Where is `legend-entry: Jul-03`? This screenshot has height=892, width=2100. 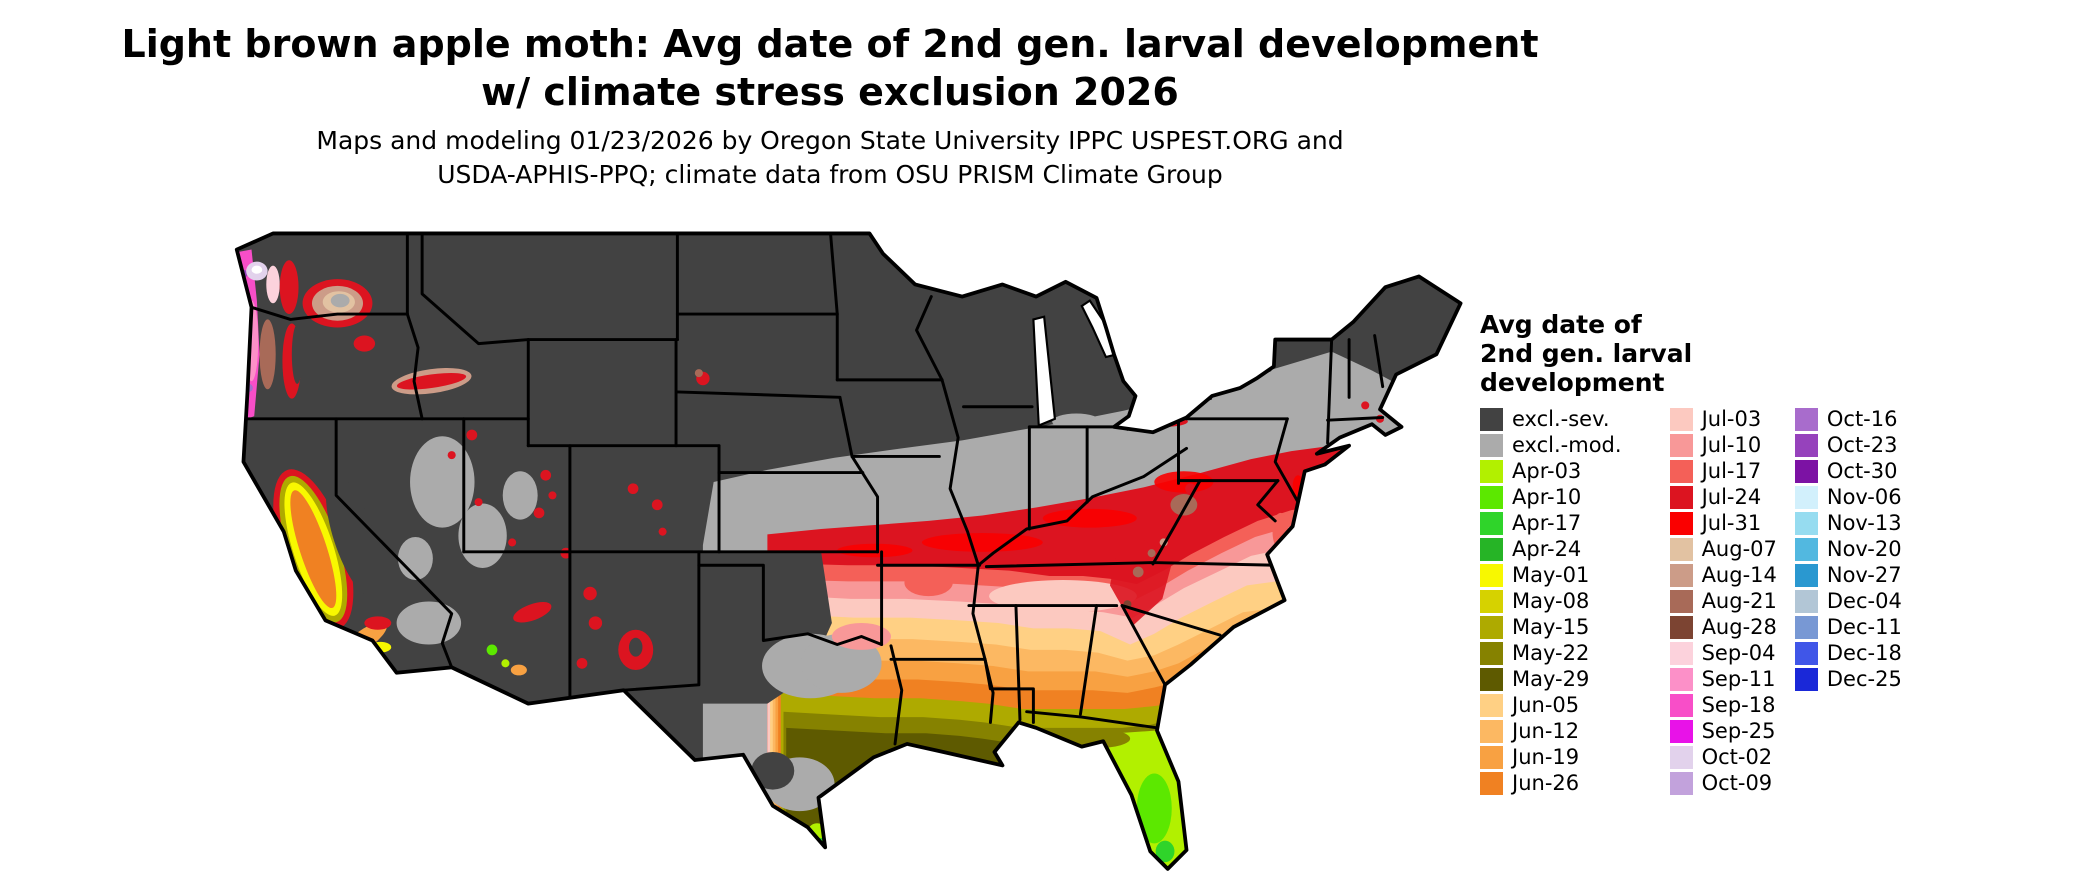 legend-entry: Jul-03 is located at coordinates (1723, 419).